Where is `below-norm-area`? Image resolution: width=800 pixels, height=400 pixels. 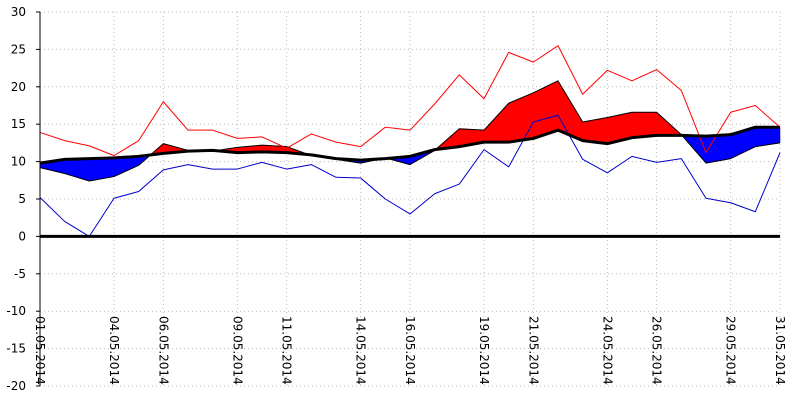
below-norm-area is located at coordinates (126, 166).